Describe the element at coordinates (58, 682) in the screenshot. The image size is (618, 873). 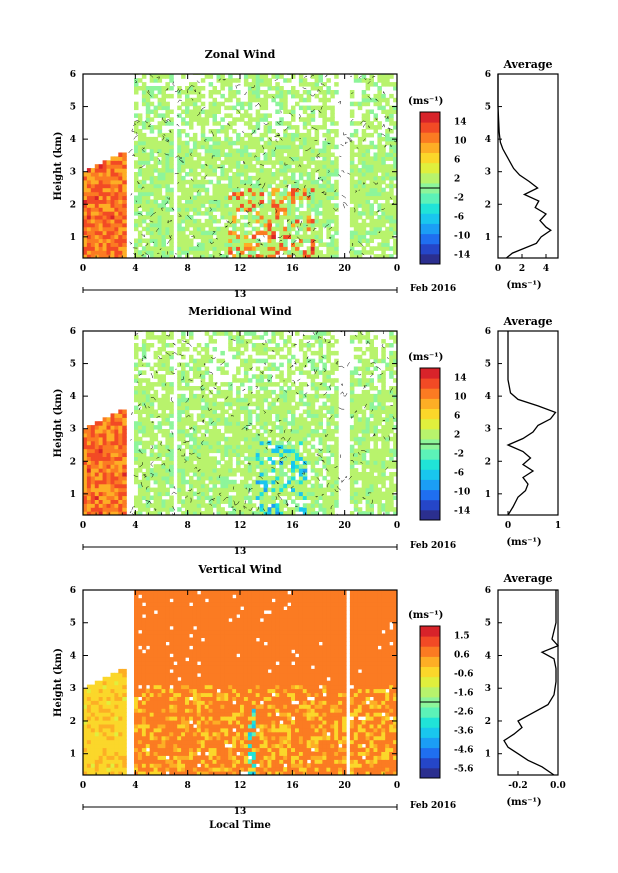
I see `y-axis-label: Height (km)` at that location.